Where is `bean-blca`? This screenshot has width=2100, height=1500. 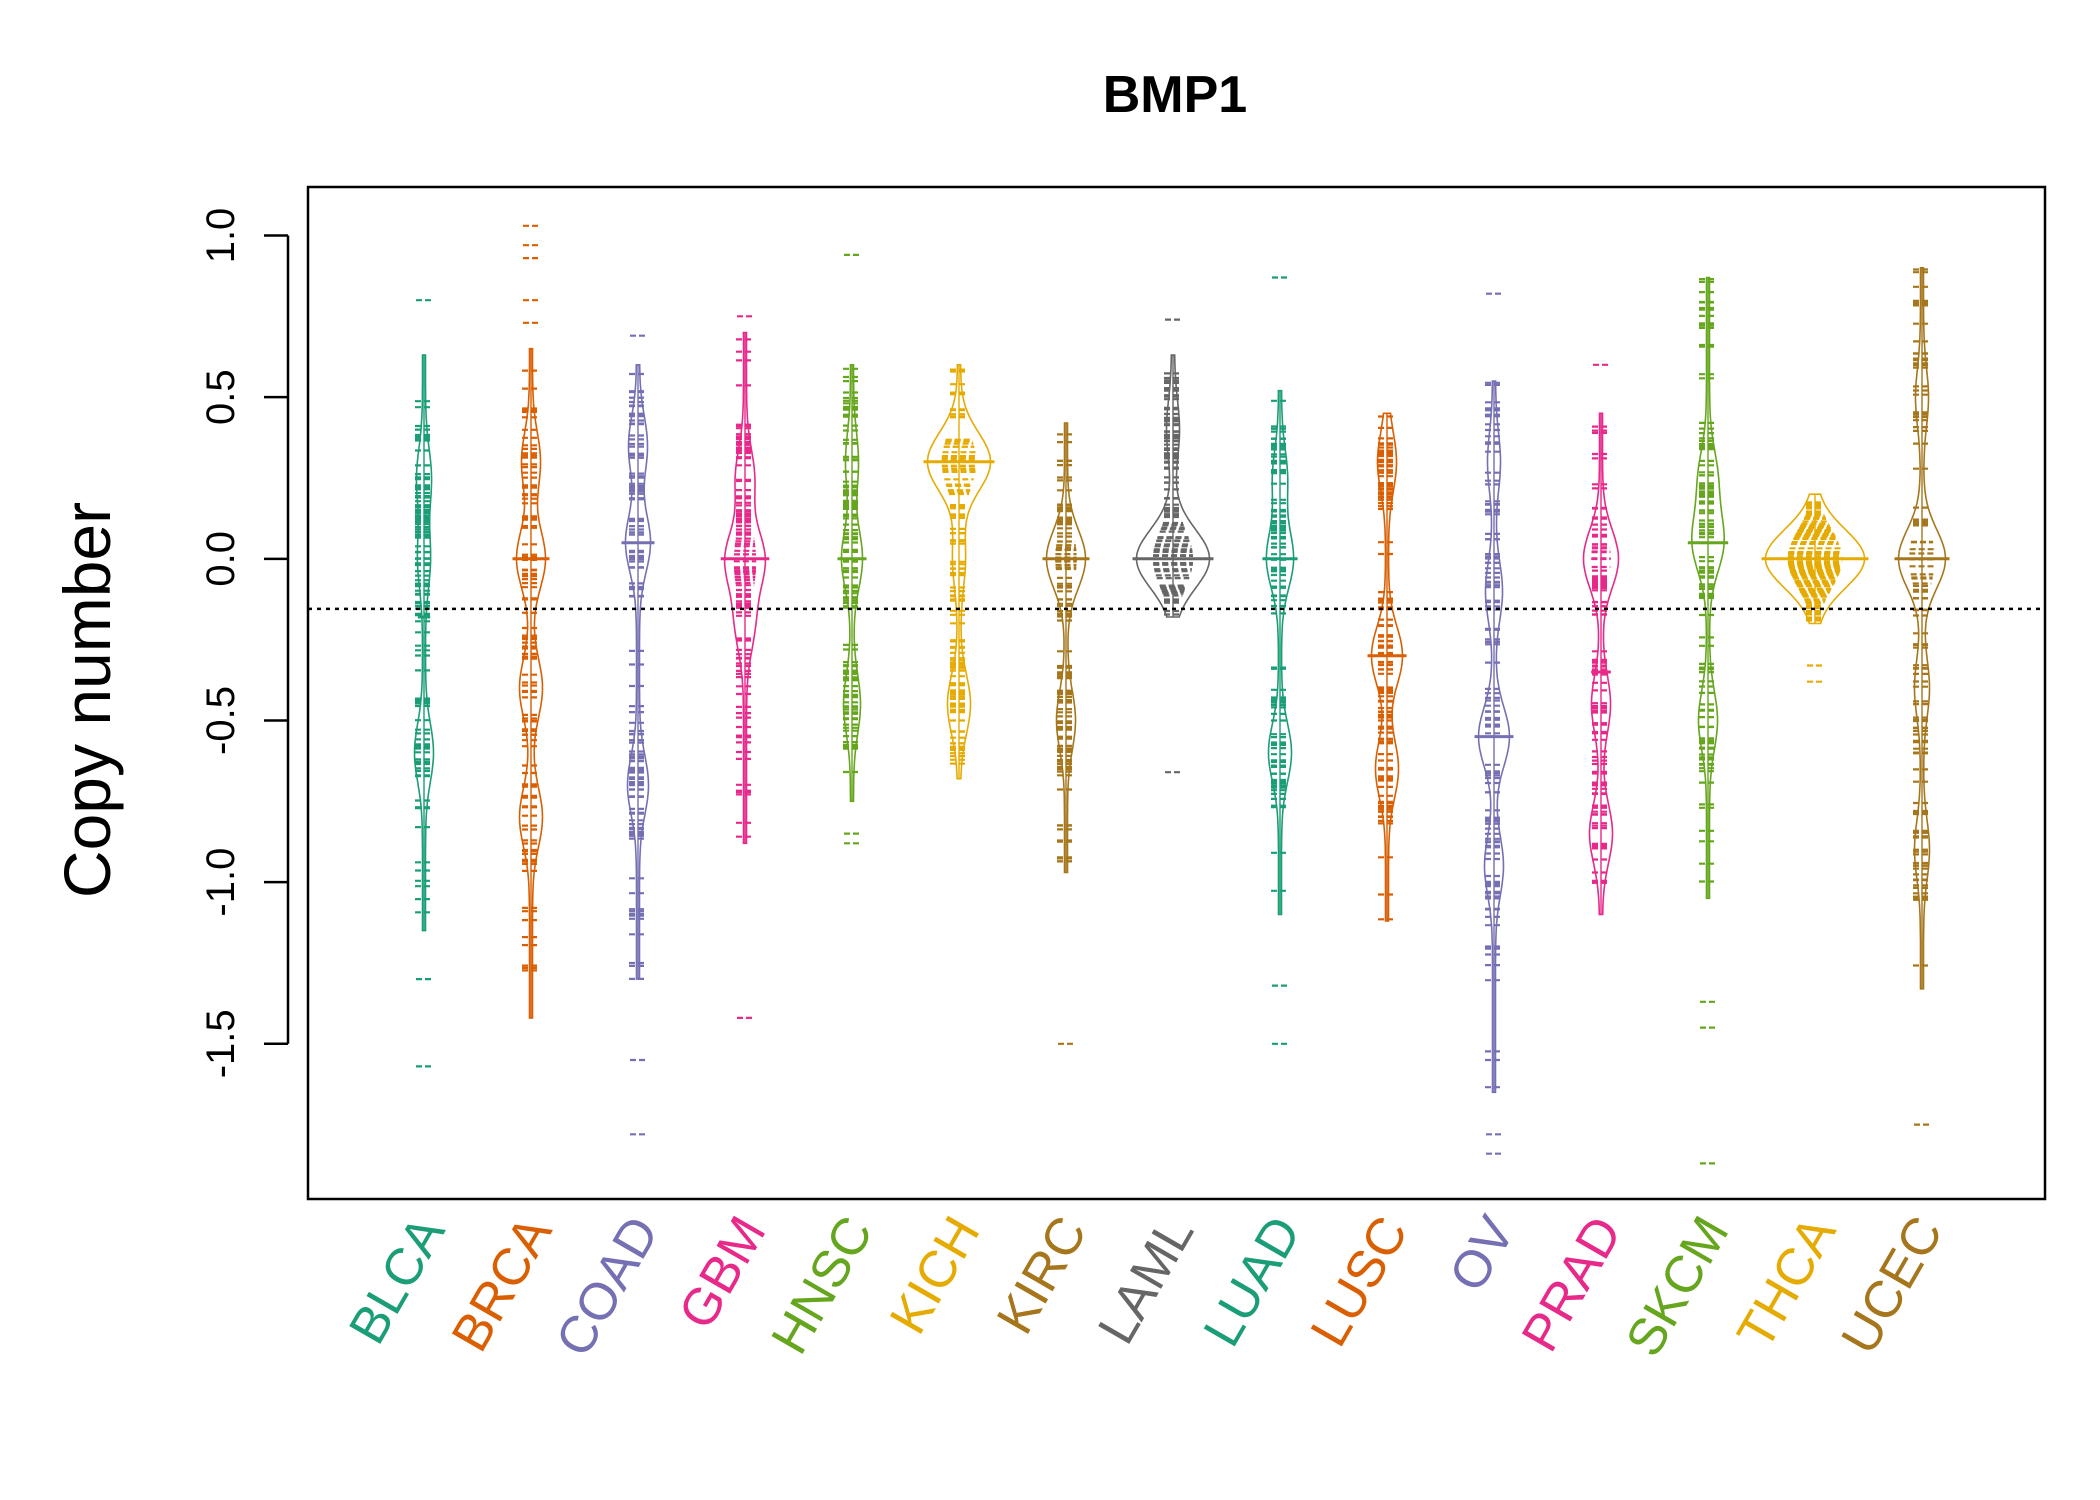
bean-blca is located at coordinates (424, 683).